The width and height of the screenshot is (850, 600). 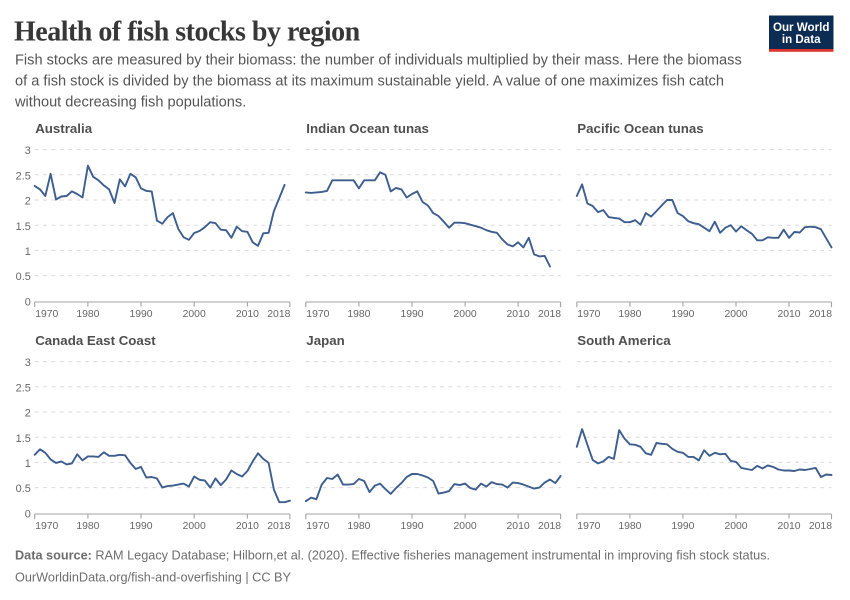 What do you see at coordinates (367, 128) in the screenshot?
I see `svg-text: Indian Ocean tunas` at bounding box center [367, 128].